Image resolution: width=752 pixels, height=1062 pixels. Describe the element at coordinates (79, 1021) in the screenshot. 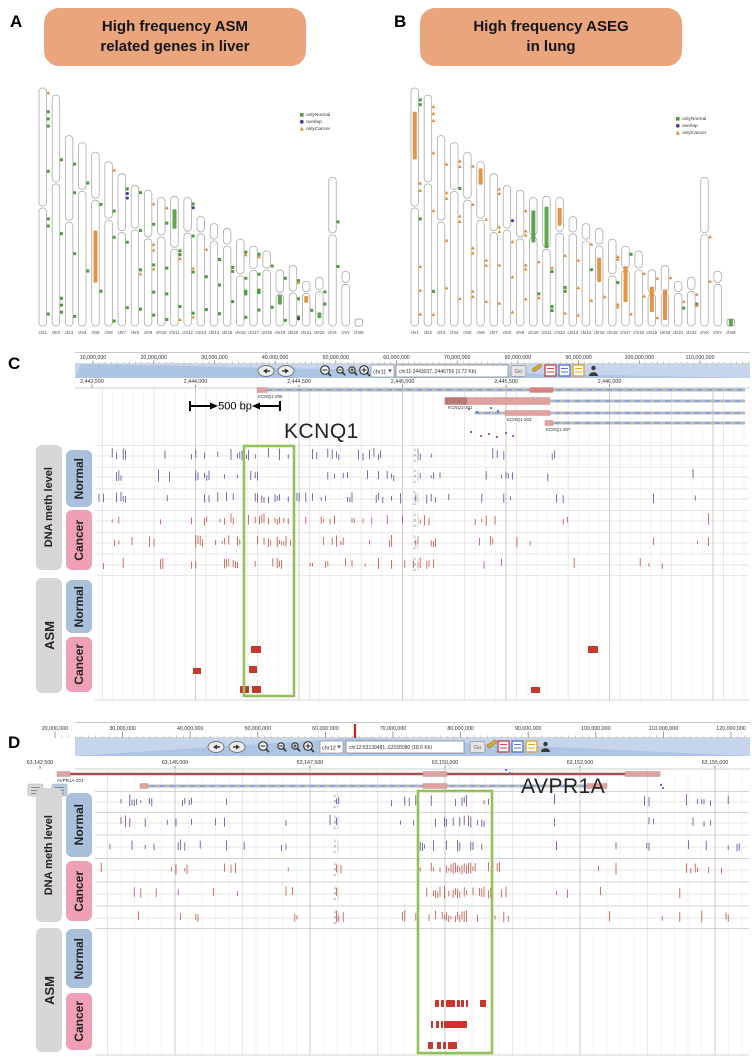

I see `track-label-cancer: Cancer` at that location.